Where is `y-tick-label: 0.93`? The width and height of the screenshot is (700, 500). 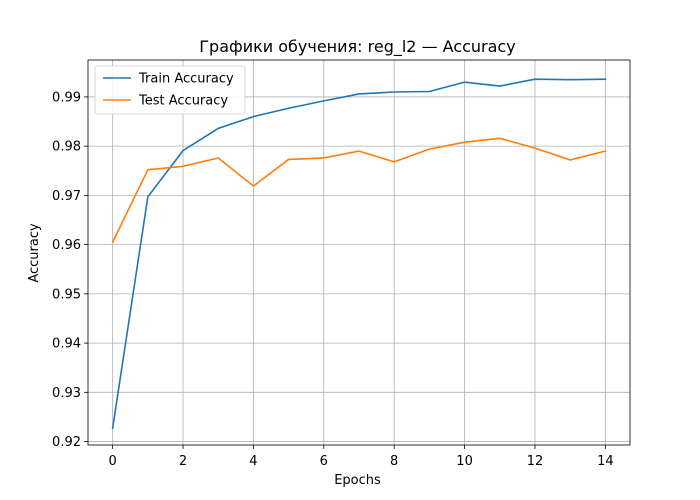
y-tick-label: 0.93 is located at coordinates (66, 393).